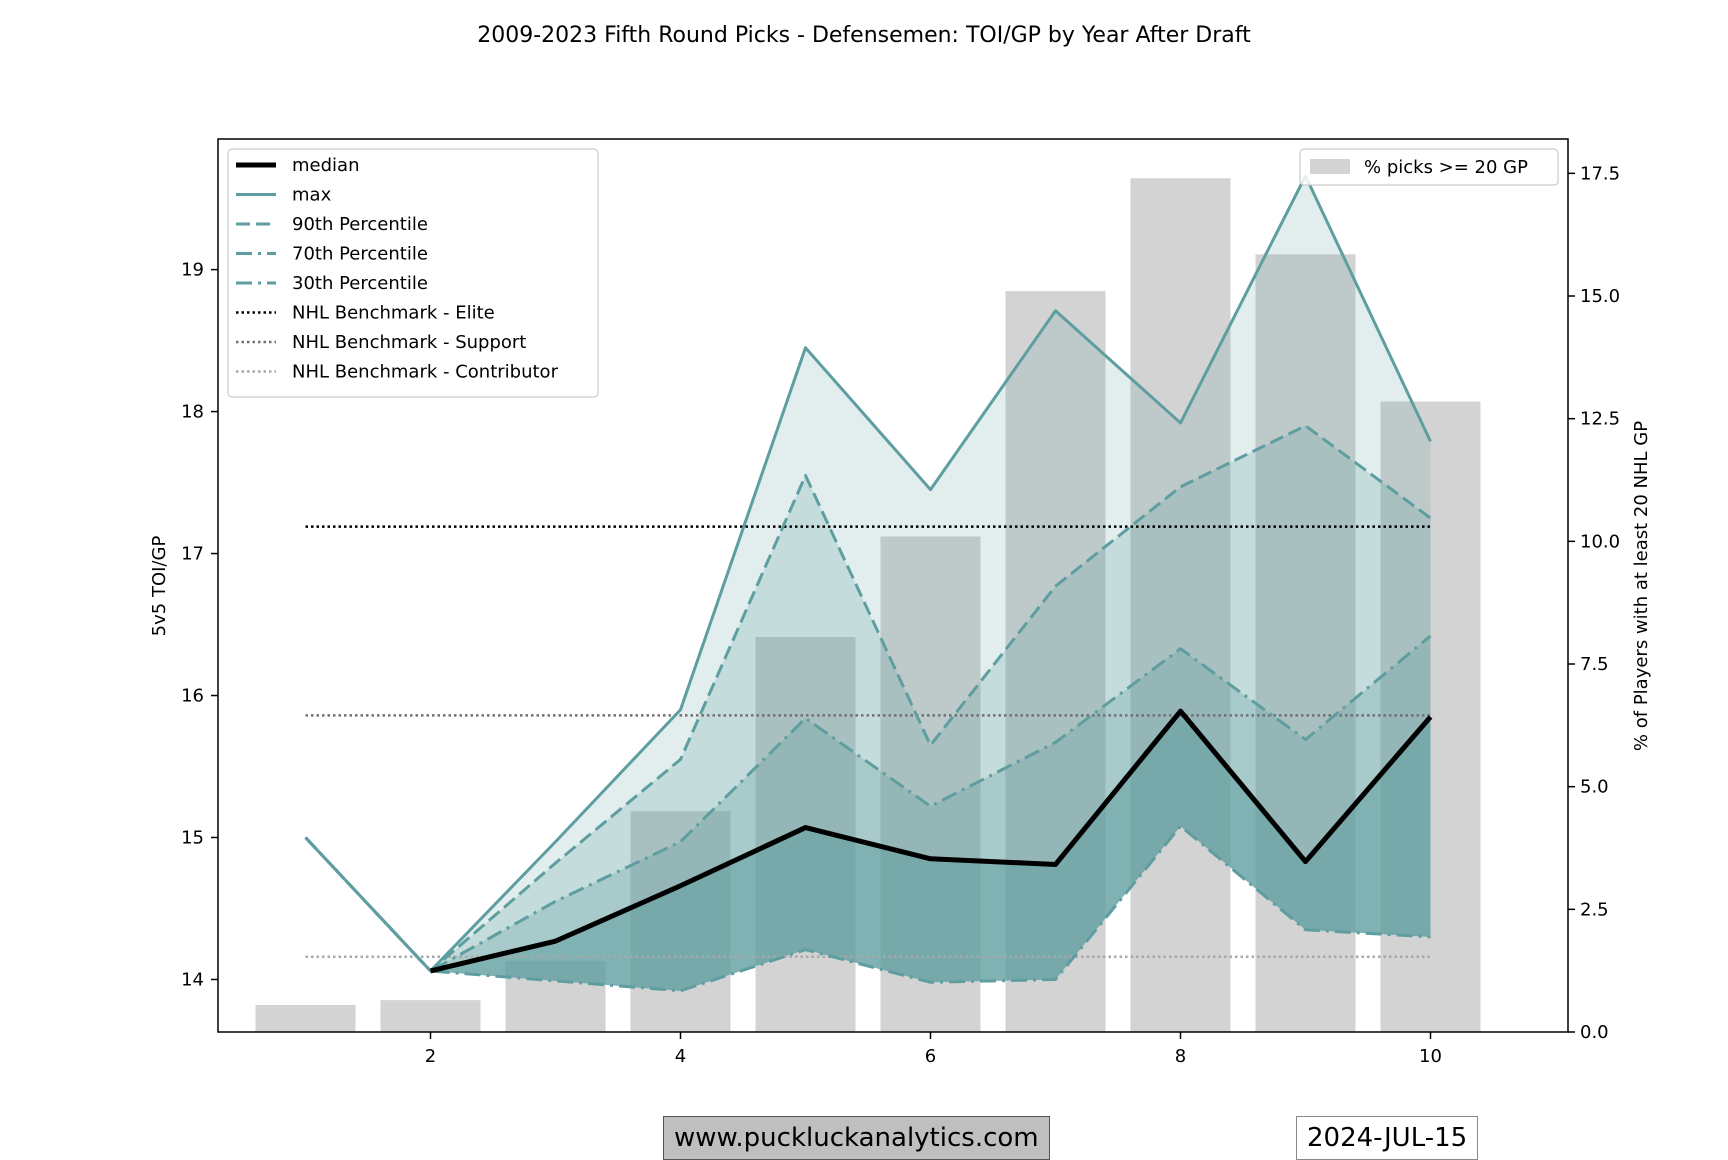 The height and width of the screenshot is (1160, 1728). I want to click on x-tick-label-4: 4, so click(680, 1056).